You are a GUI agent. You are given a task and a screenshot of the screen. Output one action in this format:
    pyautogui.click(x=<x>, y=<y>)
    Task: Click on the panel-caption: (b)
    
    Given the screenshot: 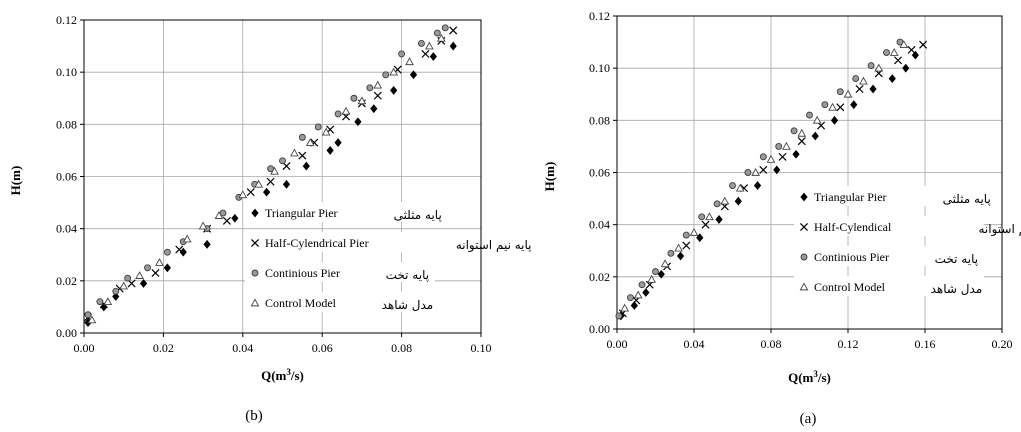 What is the action you would take?
    pyautogui.click(x=254, y=416)
    